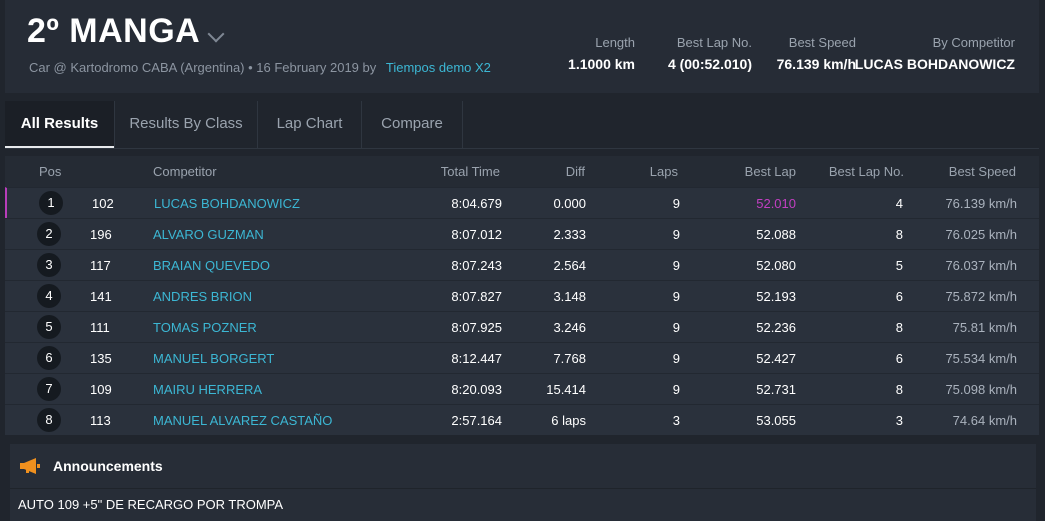  Describe the element at coordinates (51, 203) in the screenshot. I see `position-badge: 1` at that location.